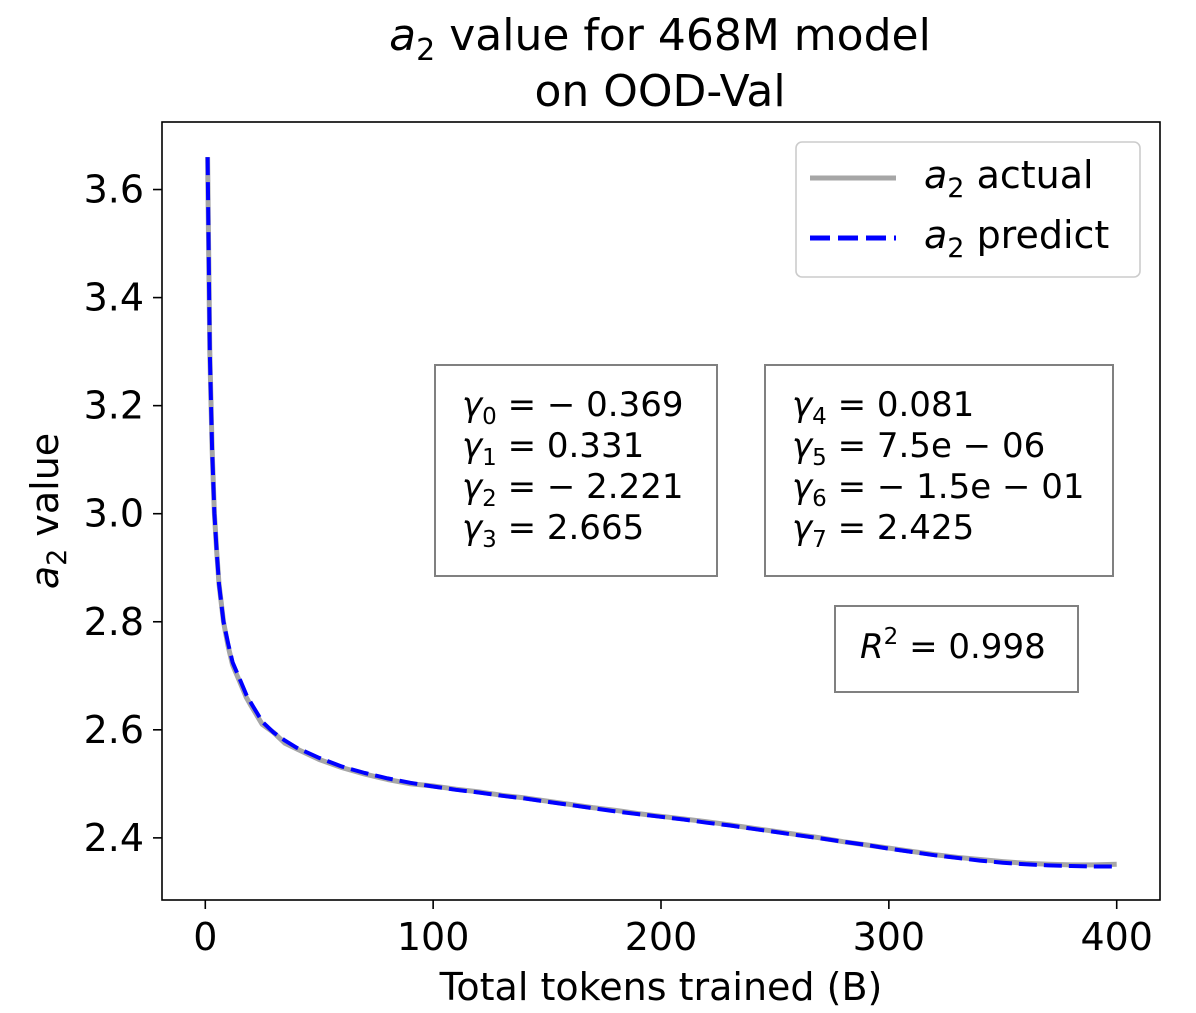 The height and width of the screenshot is (1013, 1196). I want to click on x-tick-label: 100, so click(433, 937).